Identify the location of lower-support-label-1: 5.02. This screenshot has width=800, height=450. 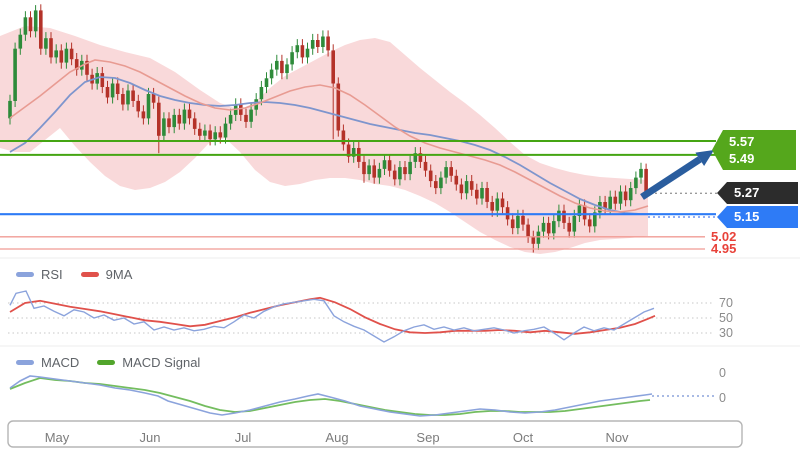
(724, 236).